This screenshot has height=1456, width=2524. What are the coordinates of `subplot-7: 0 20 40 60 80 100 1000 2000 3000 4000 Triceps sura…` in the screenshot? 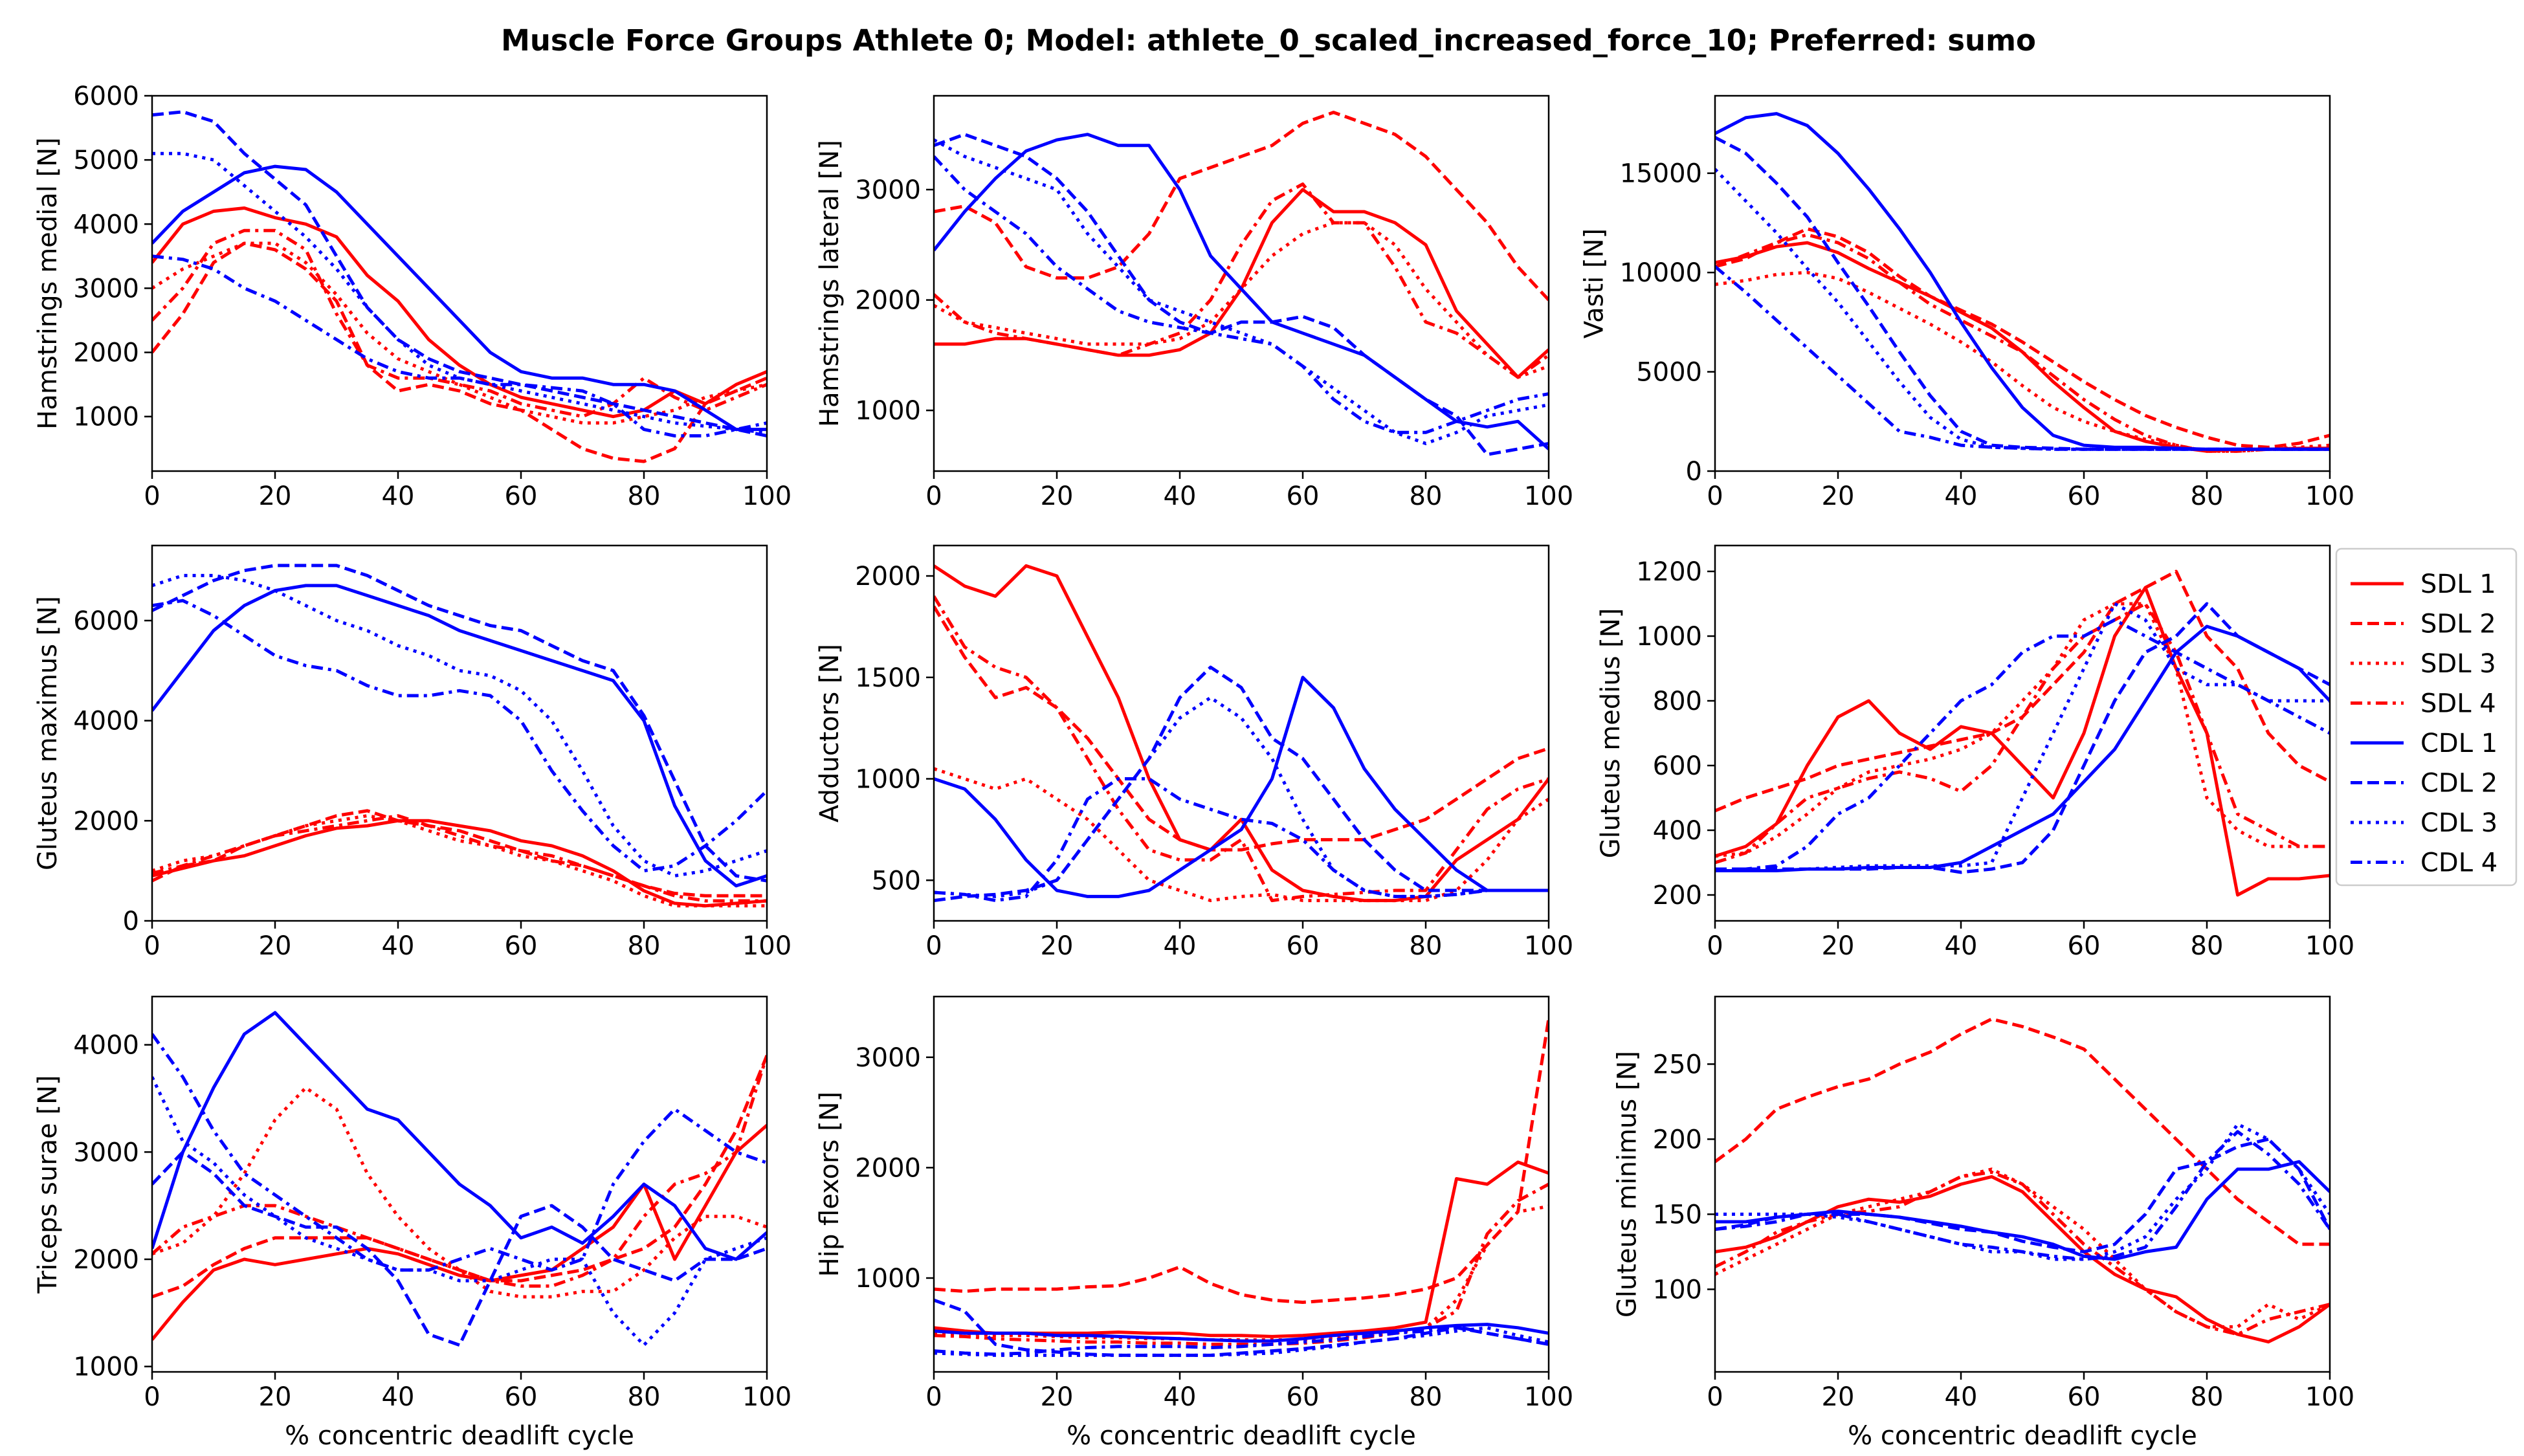 It's located at (412, 1223).